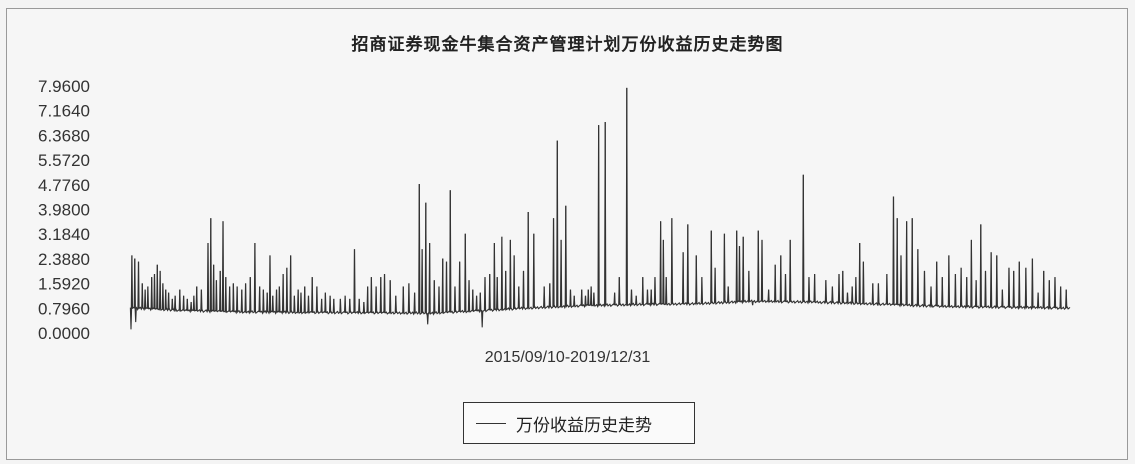 The height and width of the screenshot is (464, 1135). I want to click on y-tick-label: 3.1840, so click(64, 234).